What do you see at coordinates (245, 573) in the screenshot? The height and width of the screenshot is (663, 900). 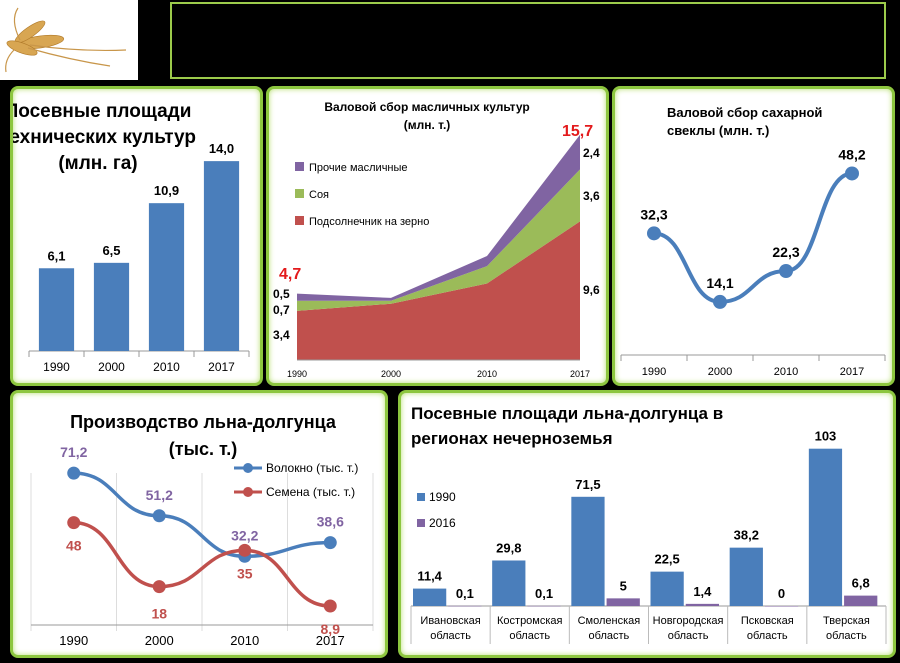 I see `chart4-value-label-1: 35` at bounding box center [245, 573].